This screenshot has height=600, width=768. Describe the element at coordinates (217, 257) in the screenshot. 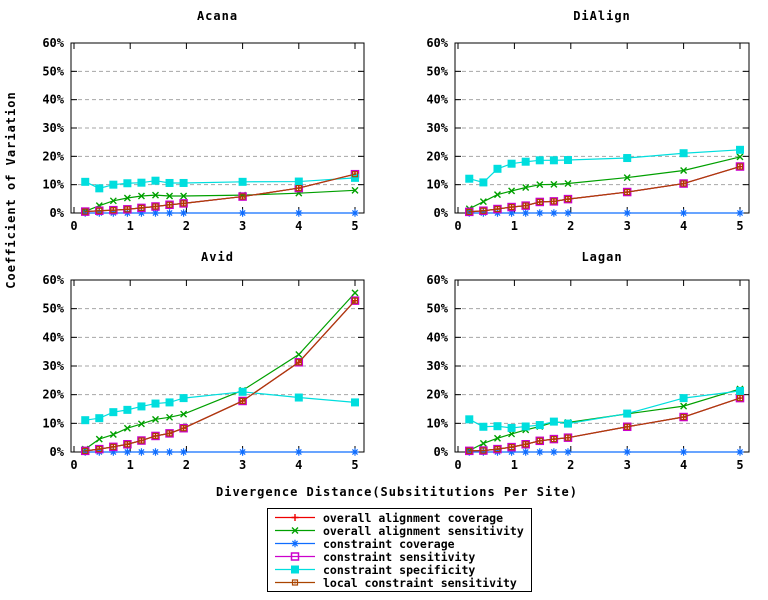

I see `chart-title: Avid` at that location.